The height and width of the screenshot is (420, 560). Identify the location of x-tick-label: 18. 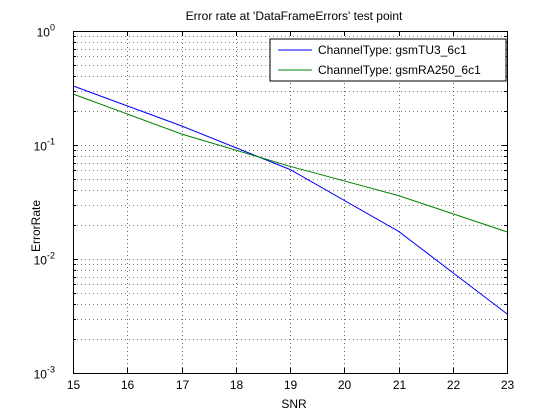
(237, 385).